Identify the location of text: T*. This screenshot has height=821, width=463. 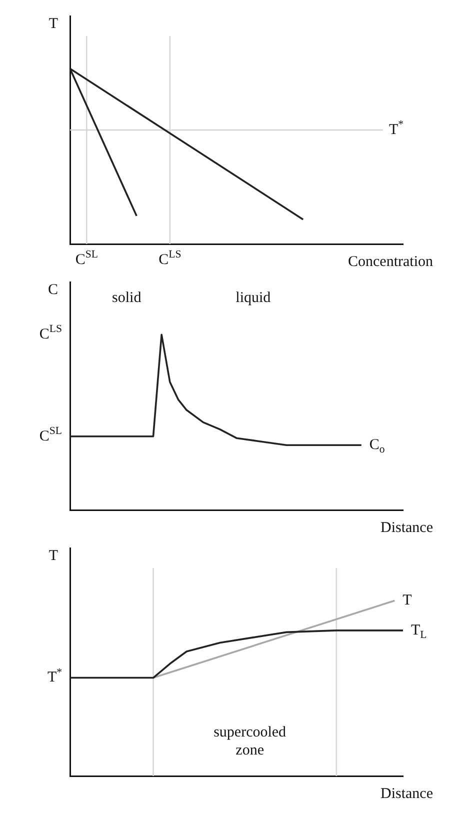
(54, 676).